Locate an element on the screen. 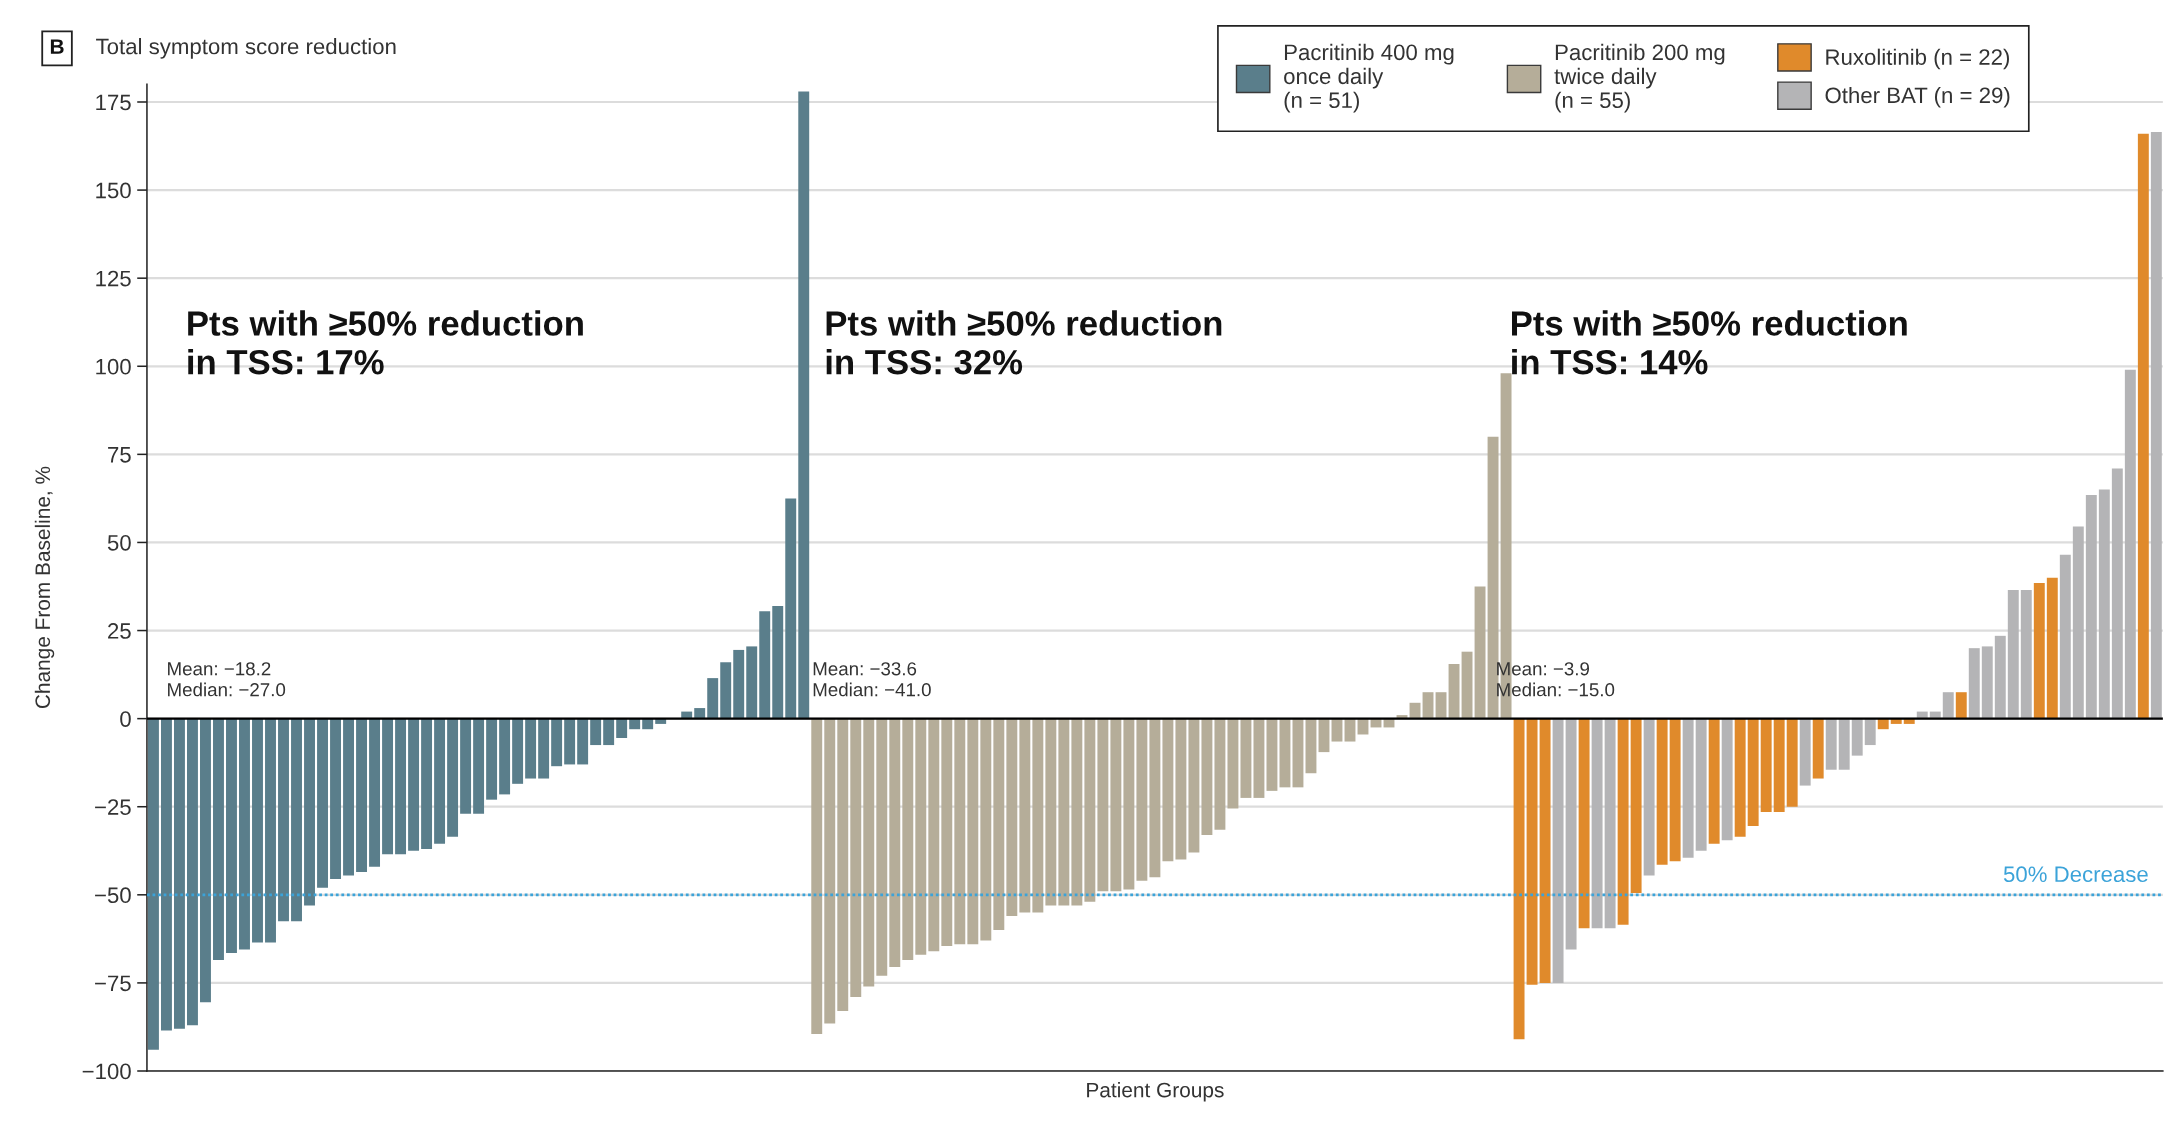 The width and height of the screenshot is (2177, 1125). y-tick-label: −50 is located at coordinates (113, 895).